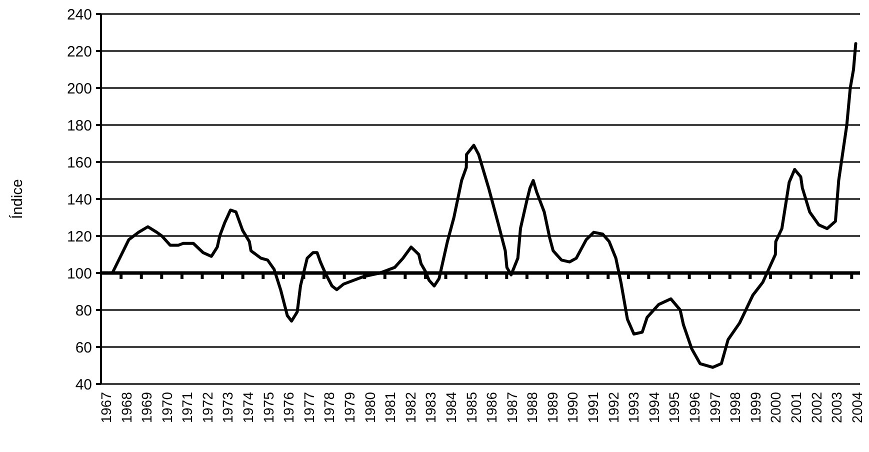  What do you see at coordinates (83, 347) in the screenshot?
I see `y-tick-label: 60` at bounding box center [83, 347].